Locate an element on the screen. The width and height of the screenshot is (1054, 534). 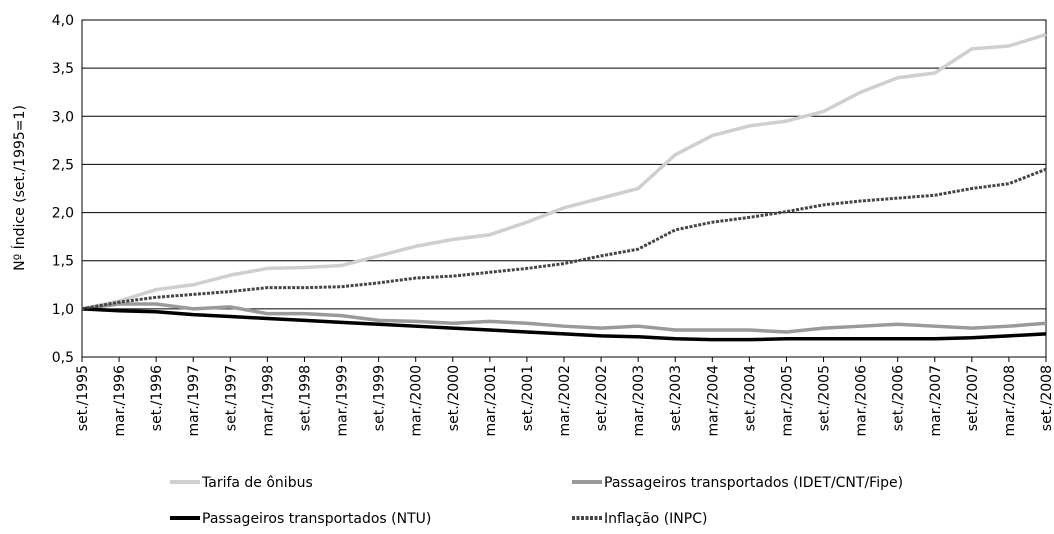
x-tick-label: mar./2005 is located at coordinates (787, 400).